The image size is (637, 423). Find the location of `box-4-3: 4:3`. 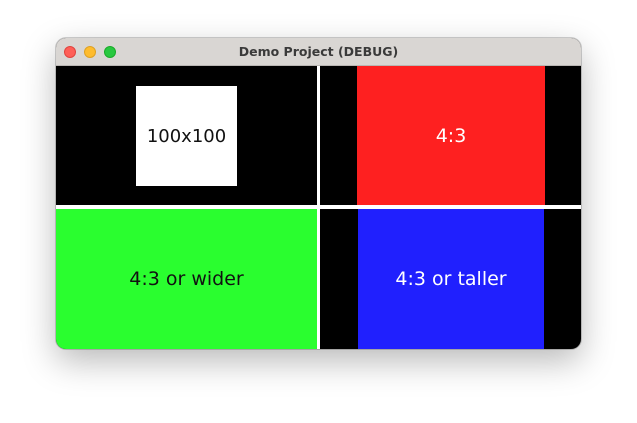

box-4-3: 4:3 is located at coordinates (451, 135).